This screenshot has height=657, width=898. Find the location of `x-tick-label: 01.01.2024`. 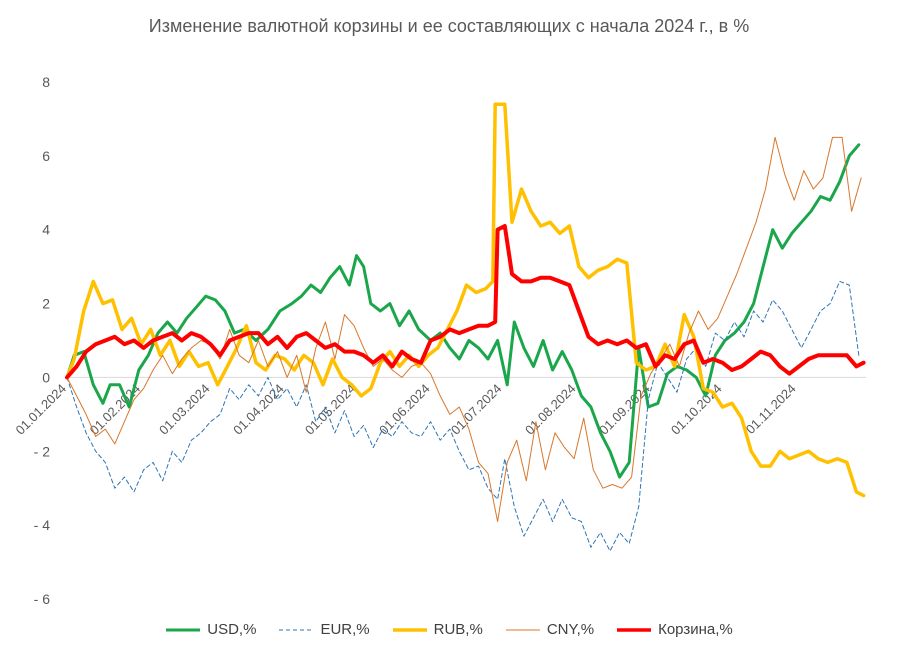

x-tick-label: 01.01.2024 is located at coordinates (40, 409).